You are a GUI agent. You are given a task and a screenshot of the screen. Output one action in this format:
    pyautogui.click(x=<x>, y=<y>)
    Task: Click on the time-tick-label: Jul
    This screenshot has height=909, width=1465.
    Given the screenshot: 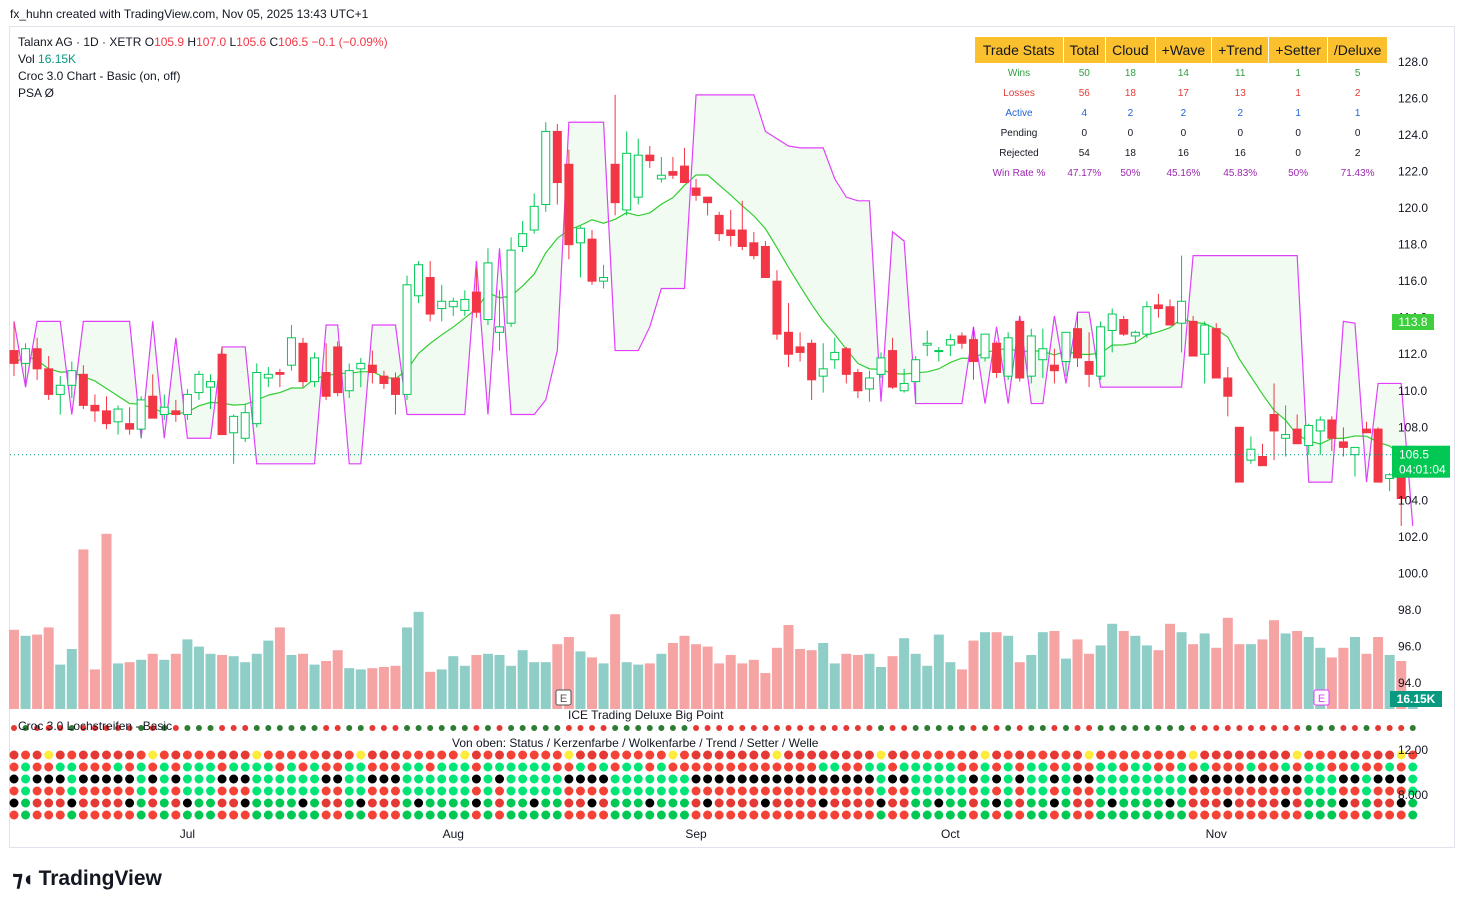 What is the action you would take?
    pyautogui.click(x=187, y=834)
    